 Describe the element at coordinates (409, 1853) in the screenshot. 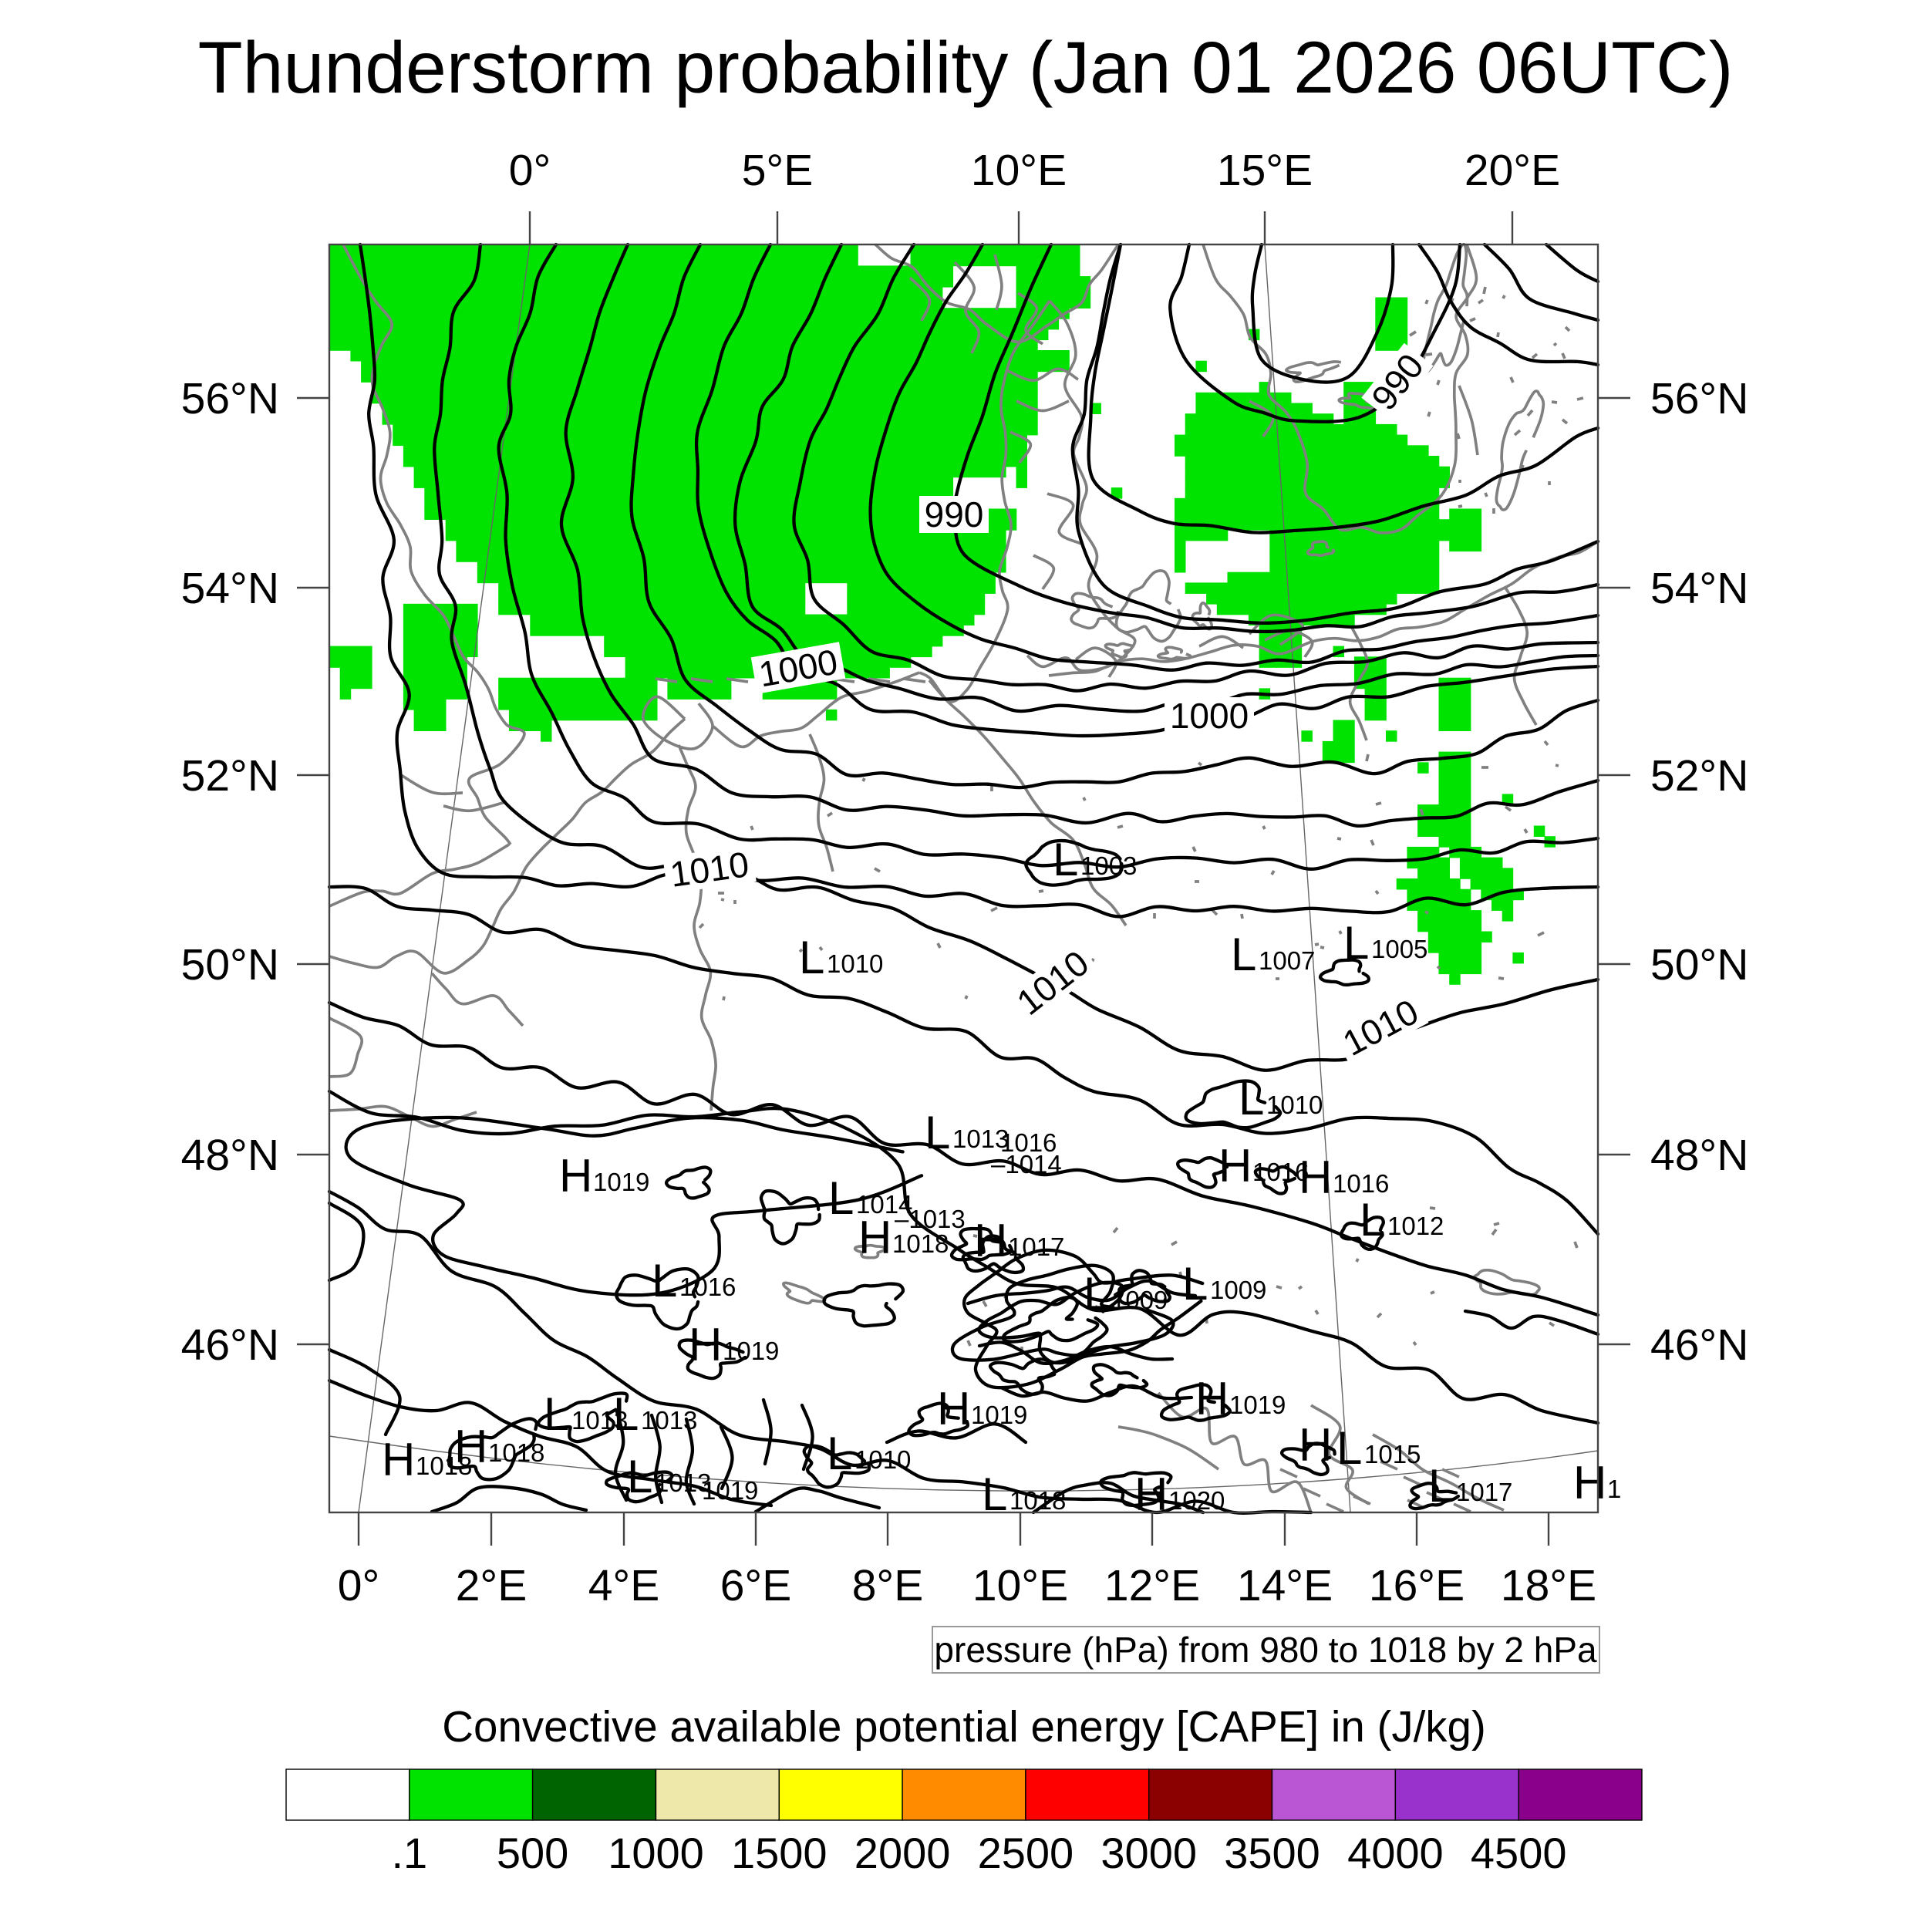

I see `svg-text: .1` at that location.